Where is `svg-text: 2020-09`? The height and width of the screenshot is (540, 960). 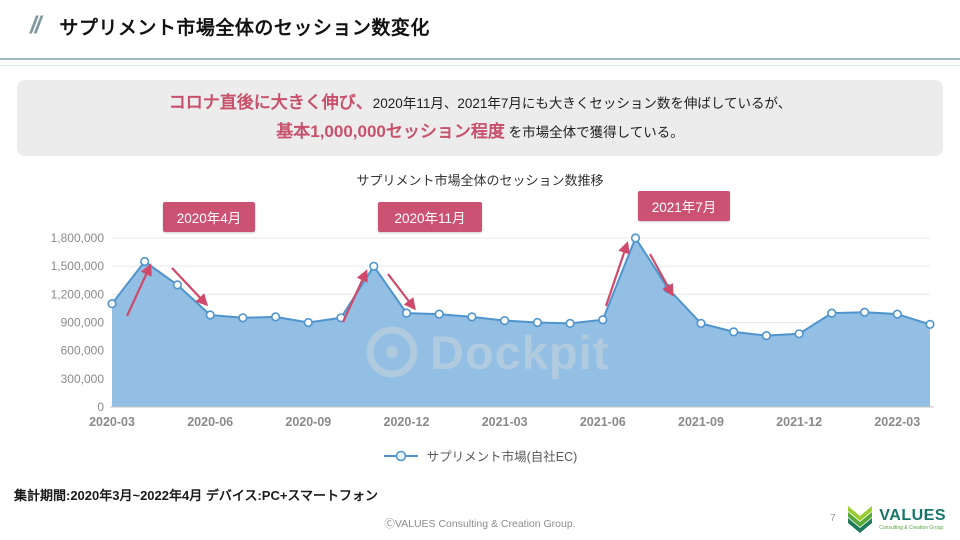
svg-text: 2020-09 is located at coordinates (308, 422).